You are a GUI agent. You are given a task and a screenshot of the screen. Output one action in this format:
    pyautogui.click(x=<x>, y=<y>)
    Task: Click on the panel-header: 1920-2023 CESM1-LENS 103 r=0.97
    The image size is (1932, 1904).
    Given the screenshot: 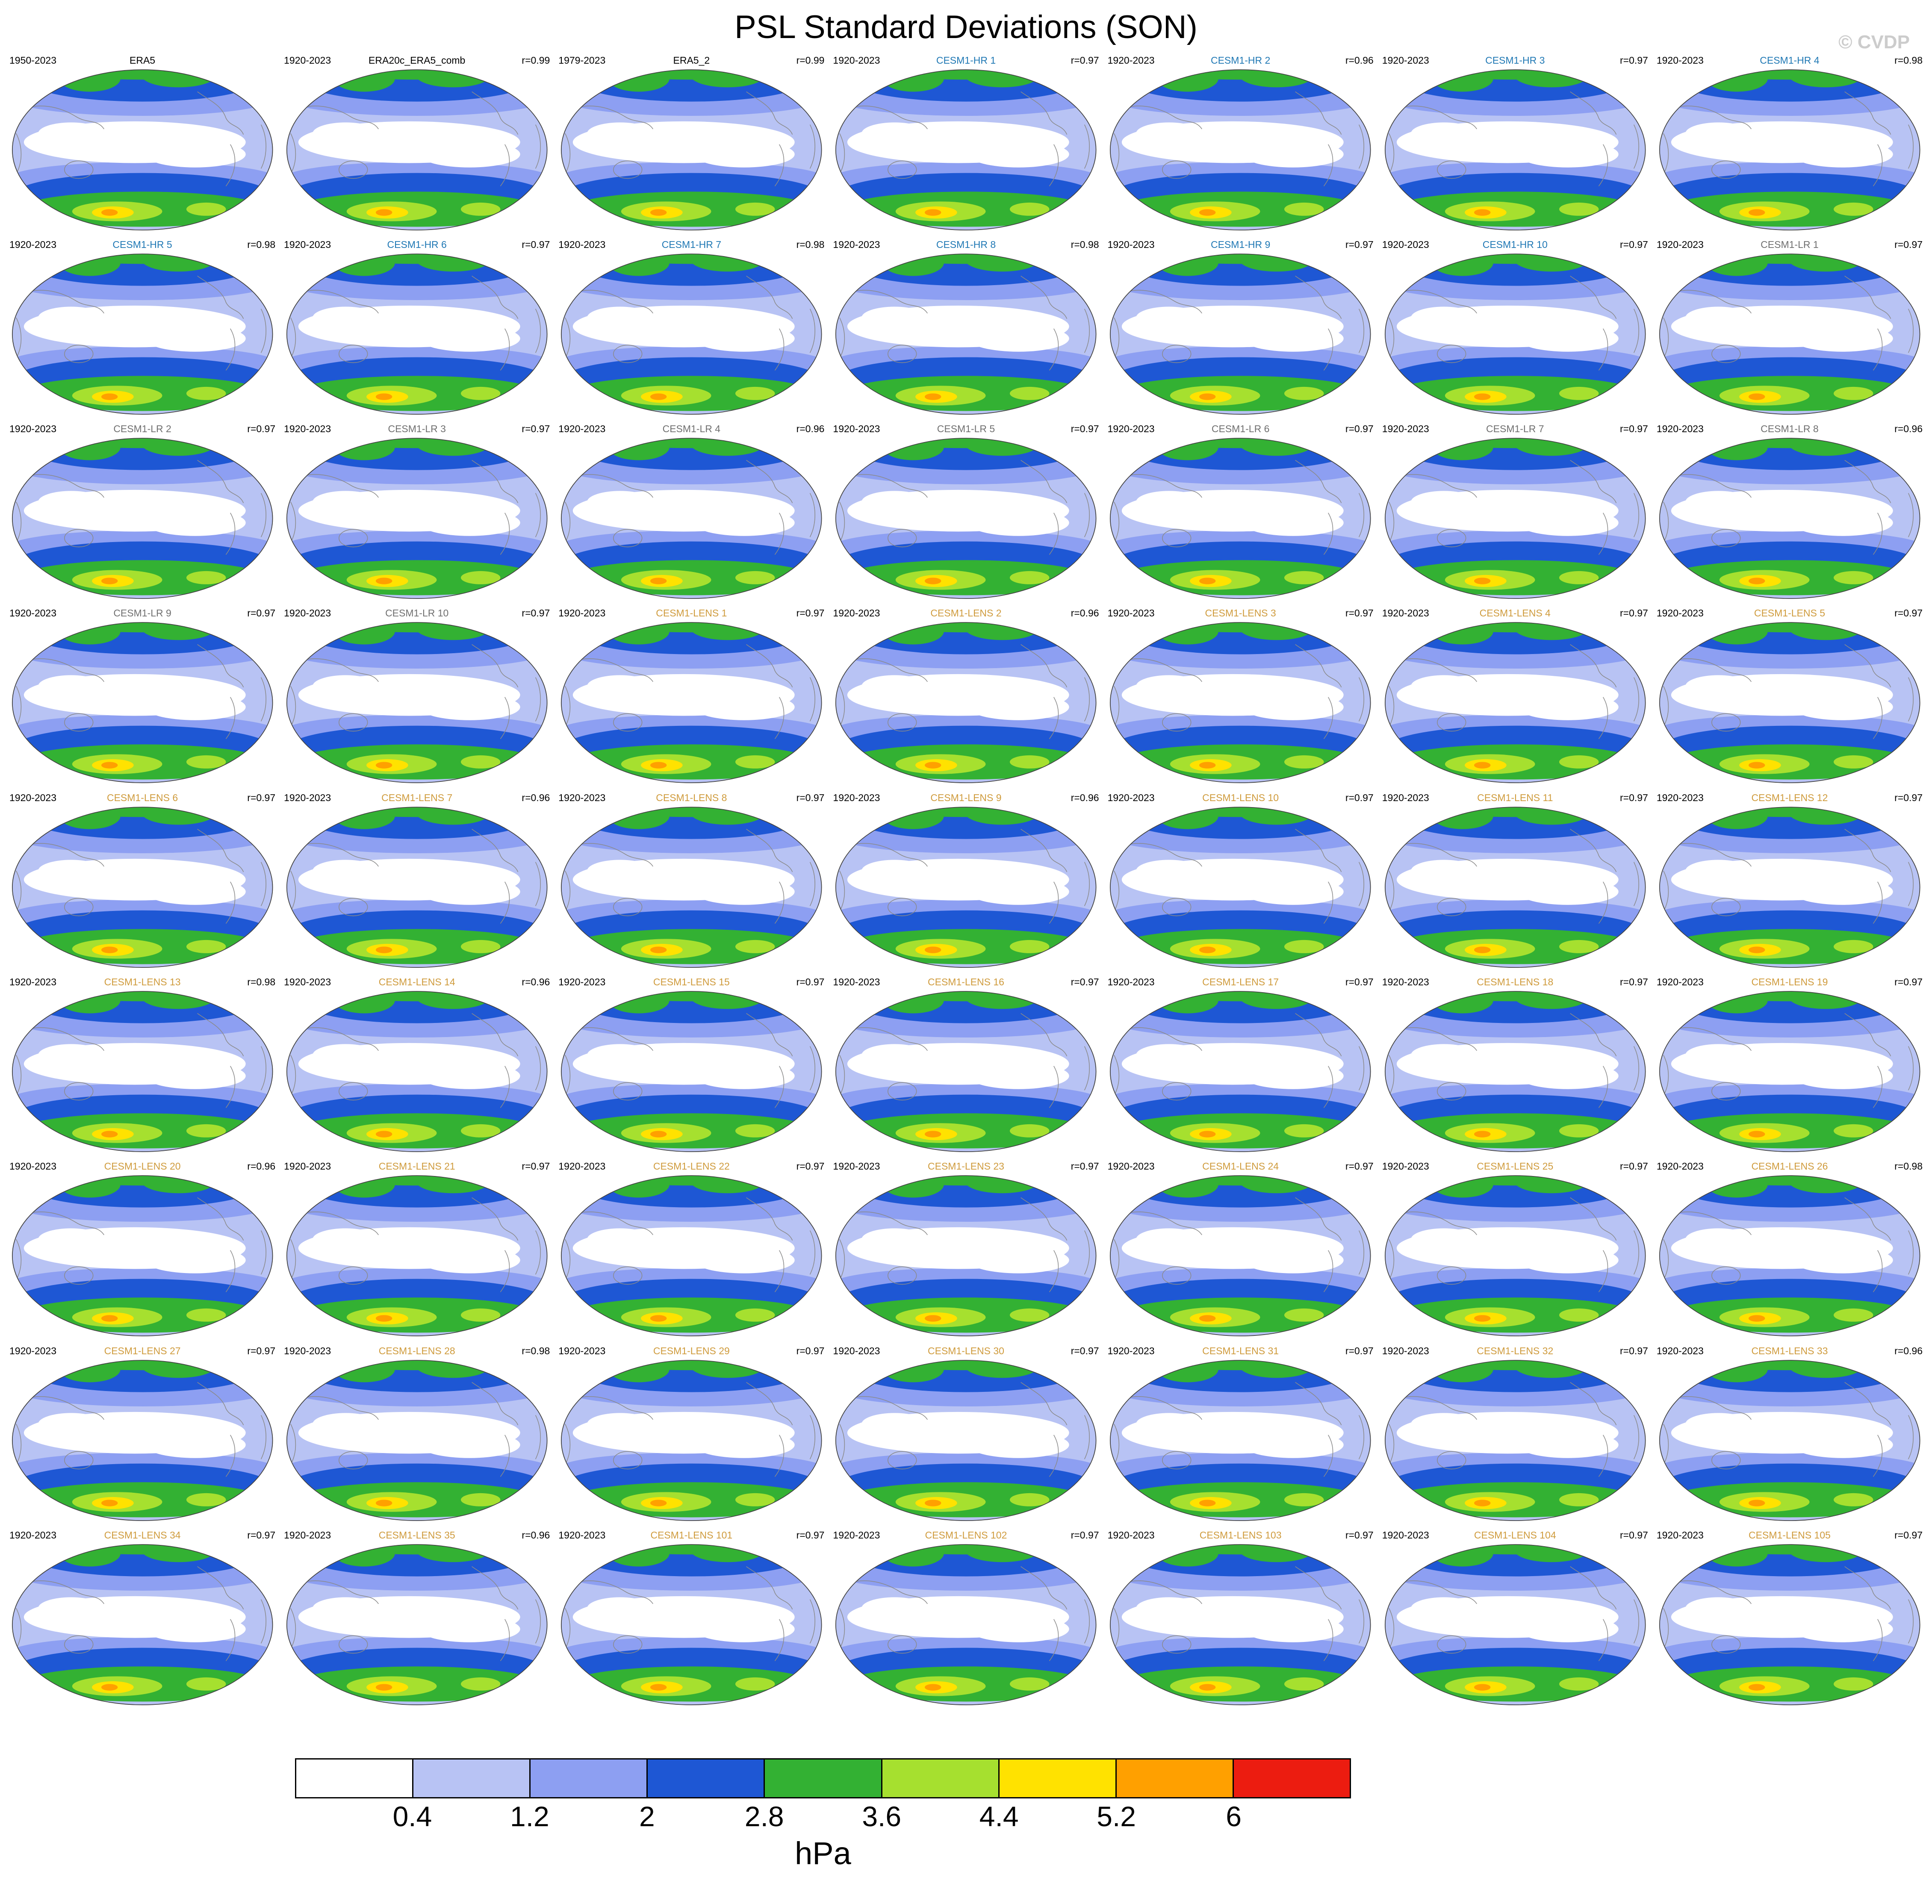 What is the action you would take?
    pyautogui.click(x=1241, y=1535)
    